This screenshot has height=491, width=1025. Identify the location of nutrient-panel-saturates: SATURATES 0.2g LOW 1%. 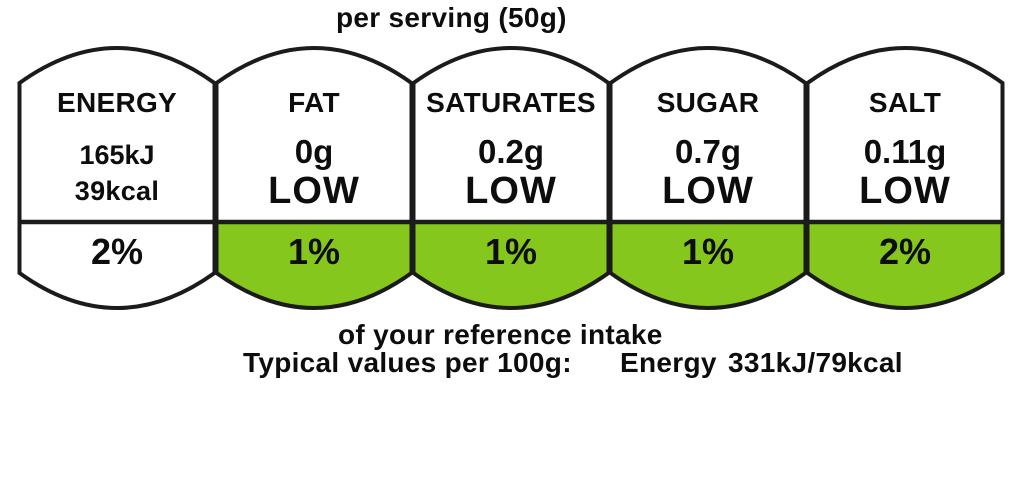
(511, 177).